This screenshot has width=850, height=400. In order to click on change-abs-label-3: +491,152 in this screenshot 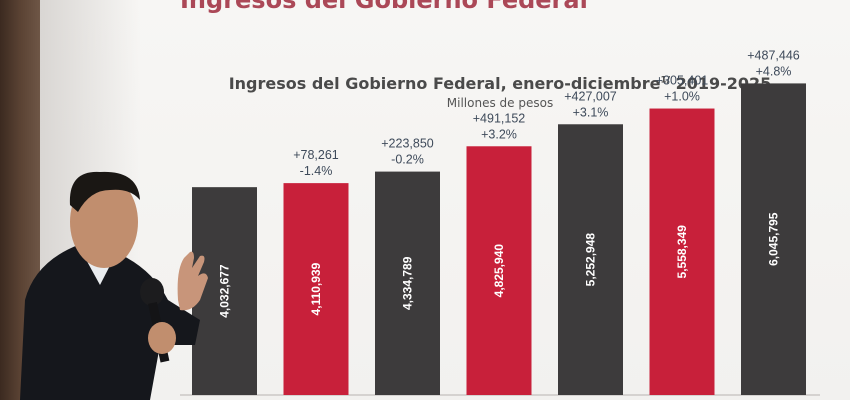, I will do `click(499, 118)`.